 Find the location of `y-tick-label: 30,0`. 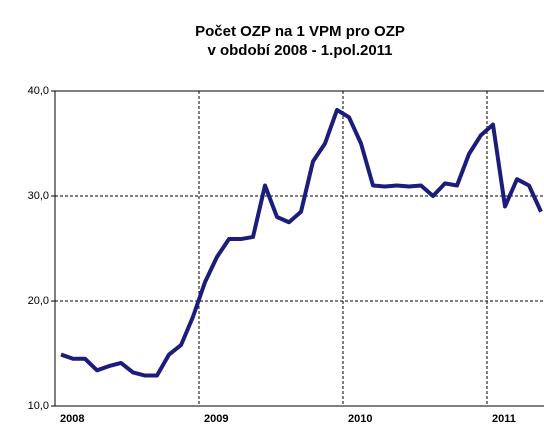

y-tick-label: 30,0 is located at coordinates (38, 196).